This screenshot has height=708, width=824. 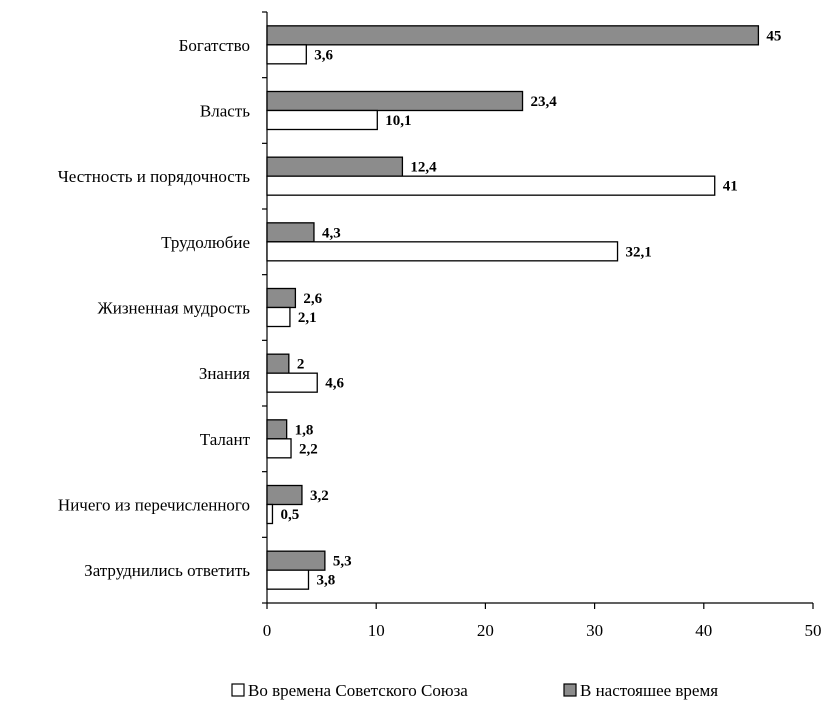 I want to click on category-label: Талант, so click(x=225, y=439).